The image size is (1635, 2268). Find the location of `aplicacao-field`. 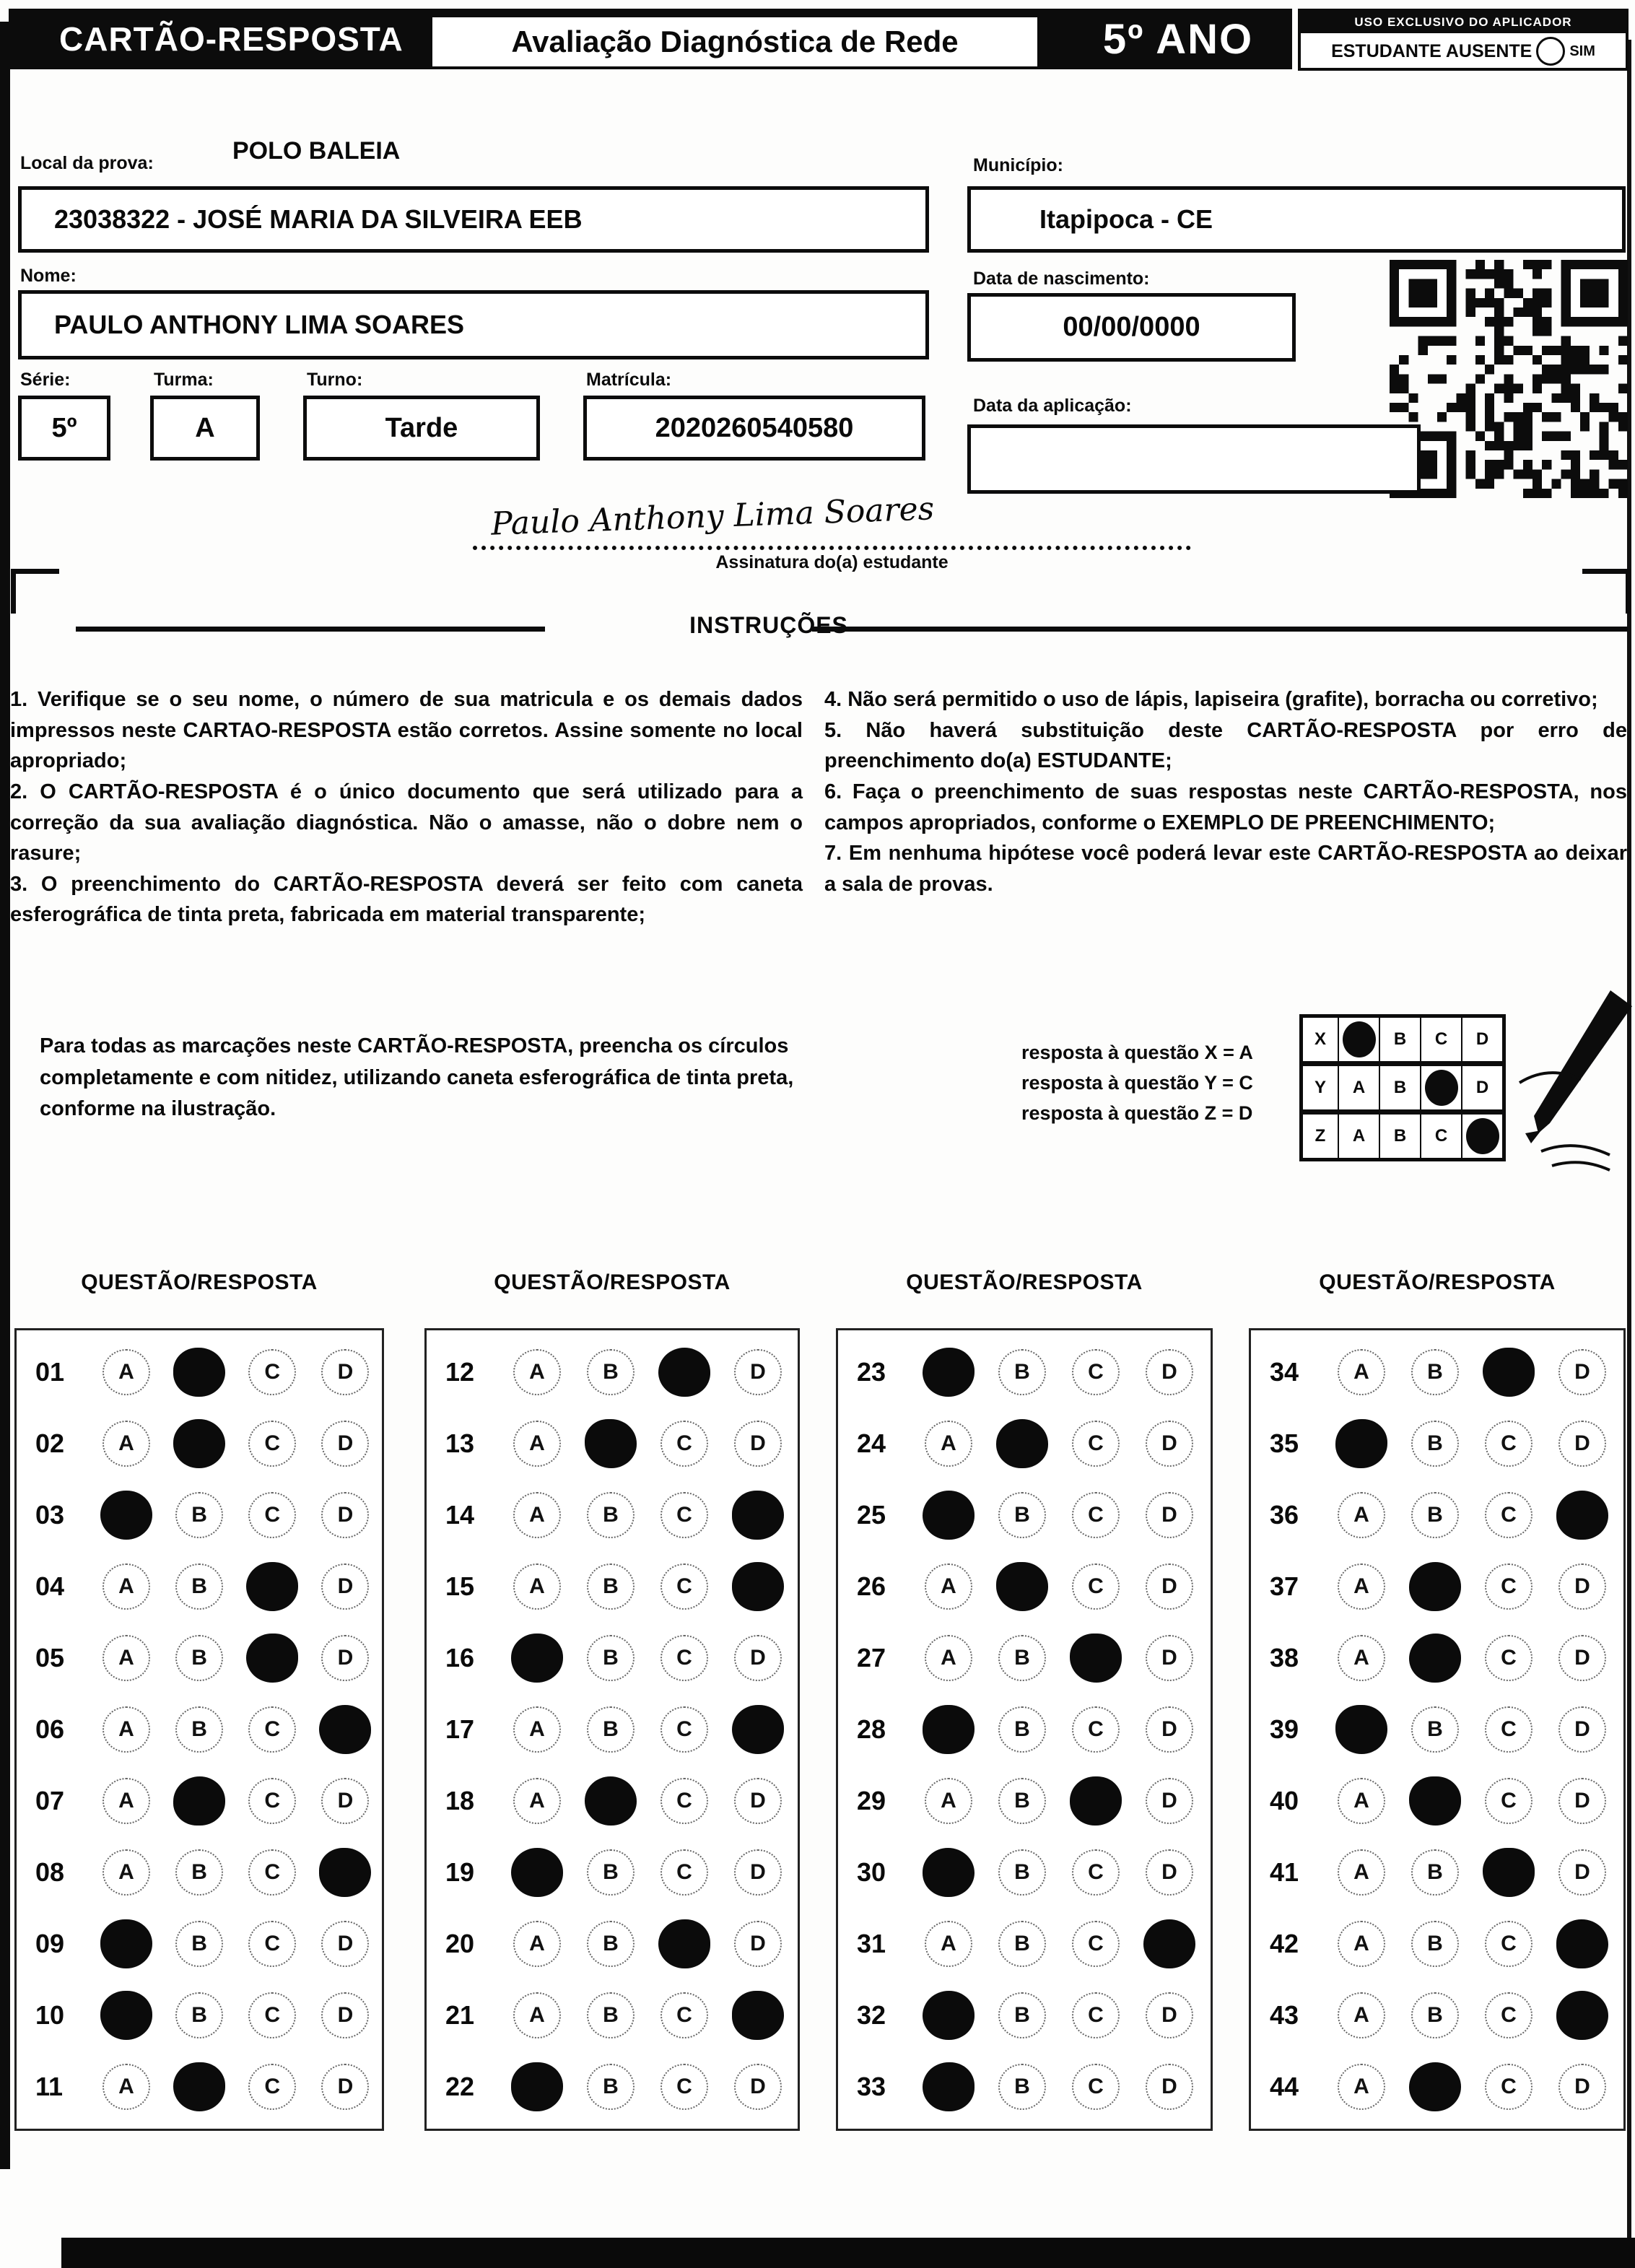

aplicacao-field is located at coordinates (1194, 459).